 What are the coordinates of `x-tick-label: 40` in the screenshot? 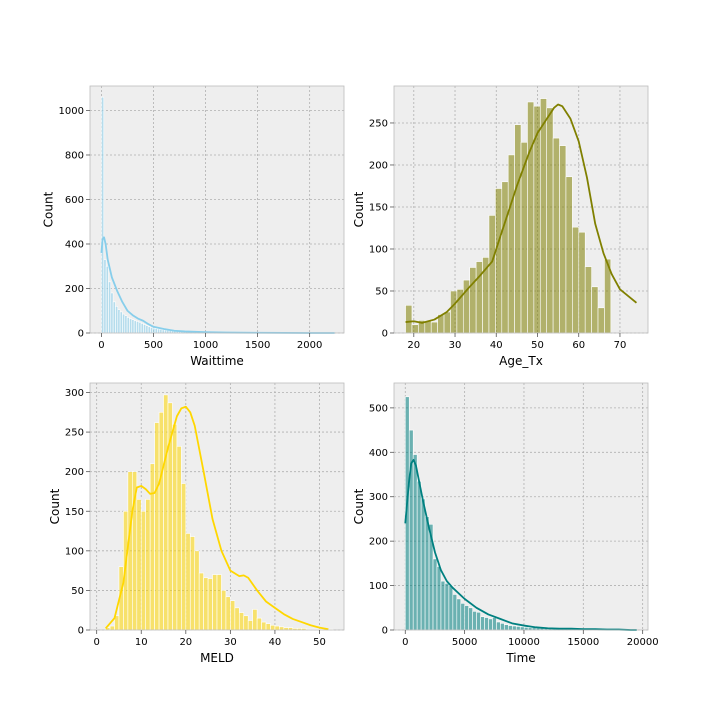 It's located at (496, 345).